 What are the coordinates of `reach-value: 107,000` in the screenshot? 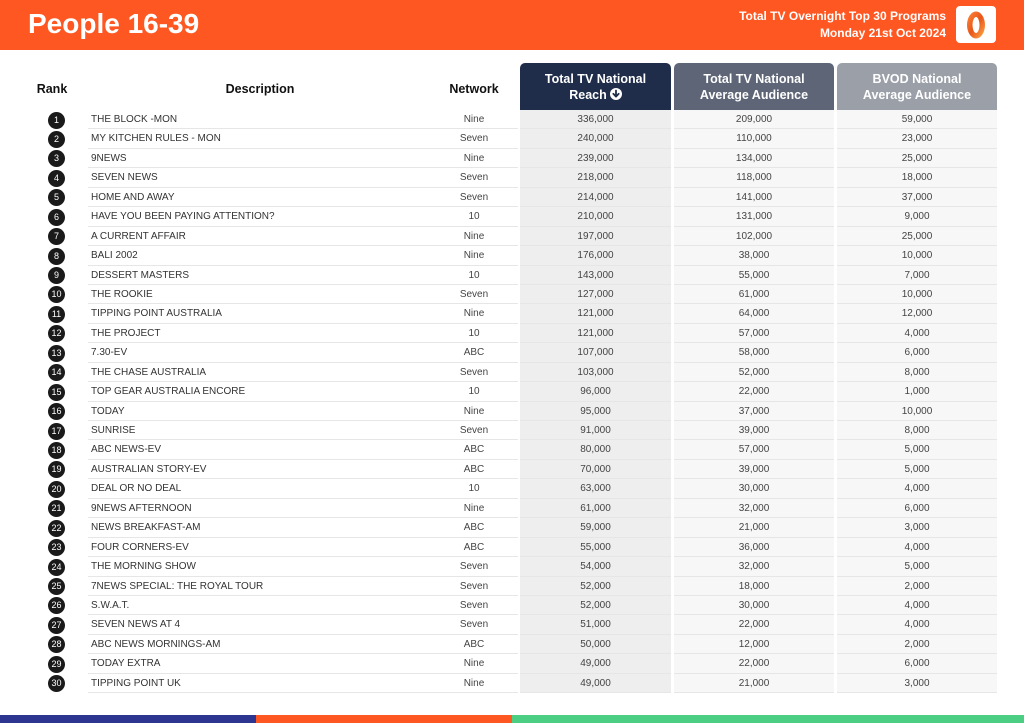 It's located at (595, 353).